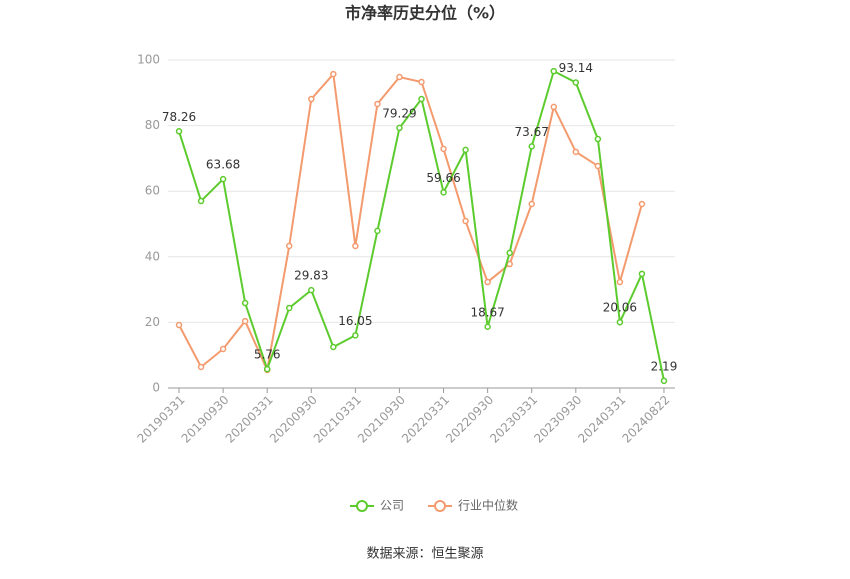 Image resolution: width=850 pixels, height=579 pixels. What do you see at coordinates (223, 165) in the screenshot?
I see `data-label: 63.68` at bounding box center [223, 165].